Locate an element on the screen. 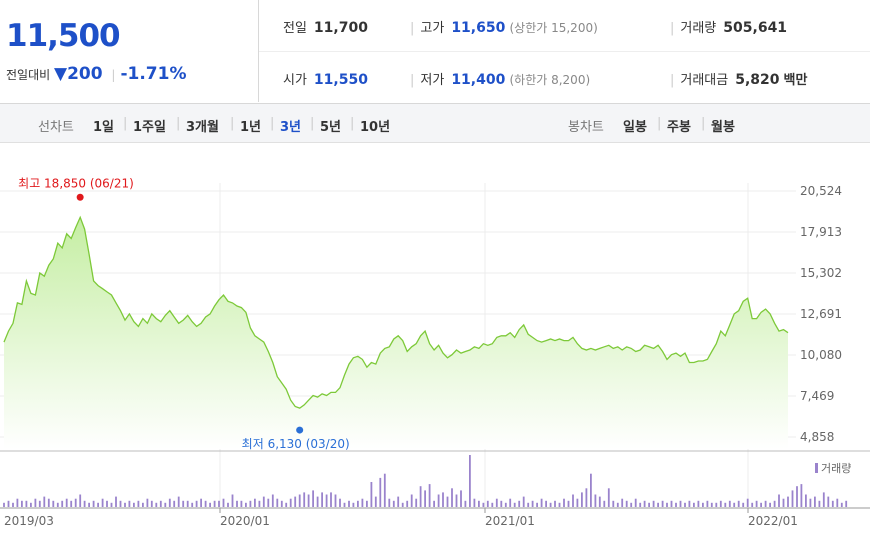 This screenshot has height=543, width=870. period-10y: 10년 is located at coordinates (375, 127).